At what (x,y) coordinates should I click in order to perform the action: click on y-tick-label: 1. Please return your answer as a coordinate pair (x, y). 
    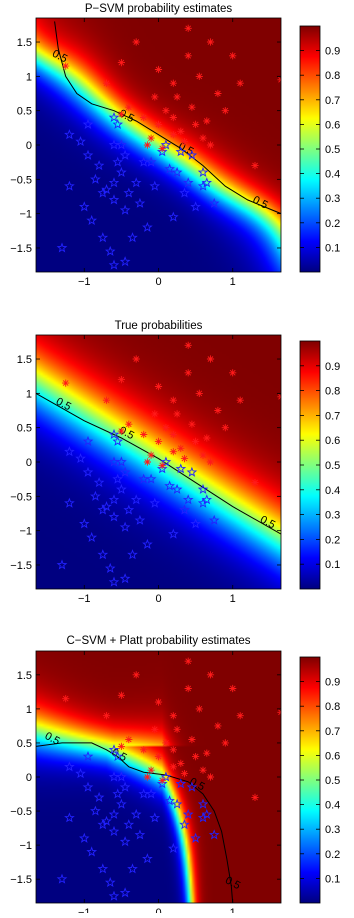
    Looking at the image, I should click on (29, 394).